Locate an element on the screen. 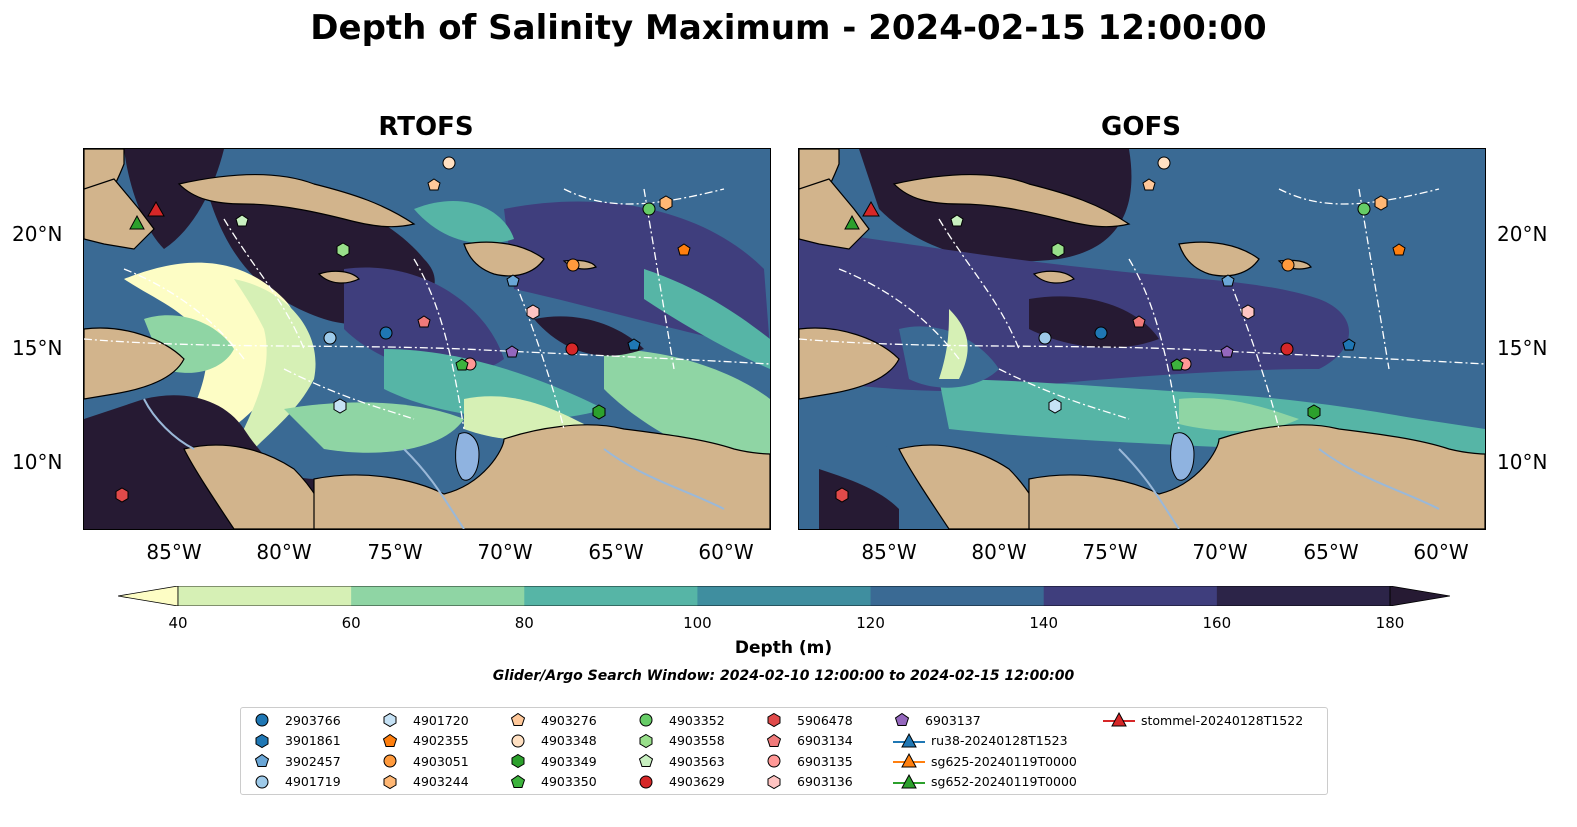  rtofs-lon-tick: 65°W is located at coordinates (616, 552).